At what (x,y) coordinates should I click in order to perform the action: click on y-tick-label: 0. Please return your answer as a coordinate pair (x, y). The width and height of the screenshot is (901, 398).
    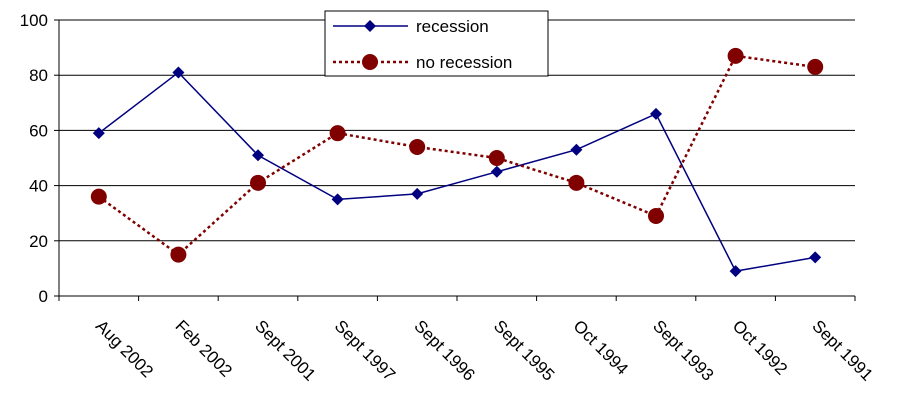
    Looking at the image, I should click on (43, 296).